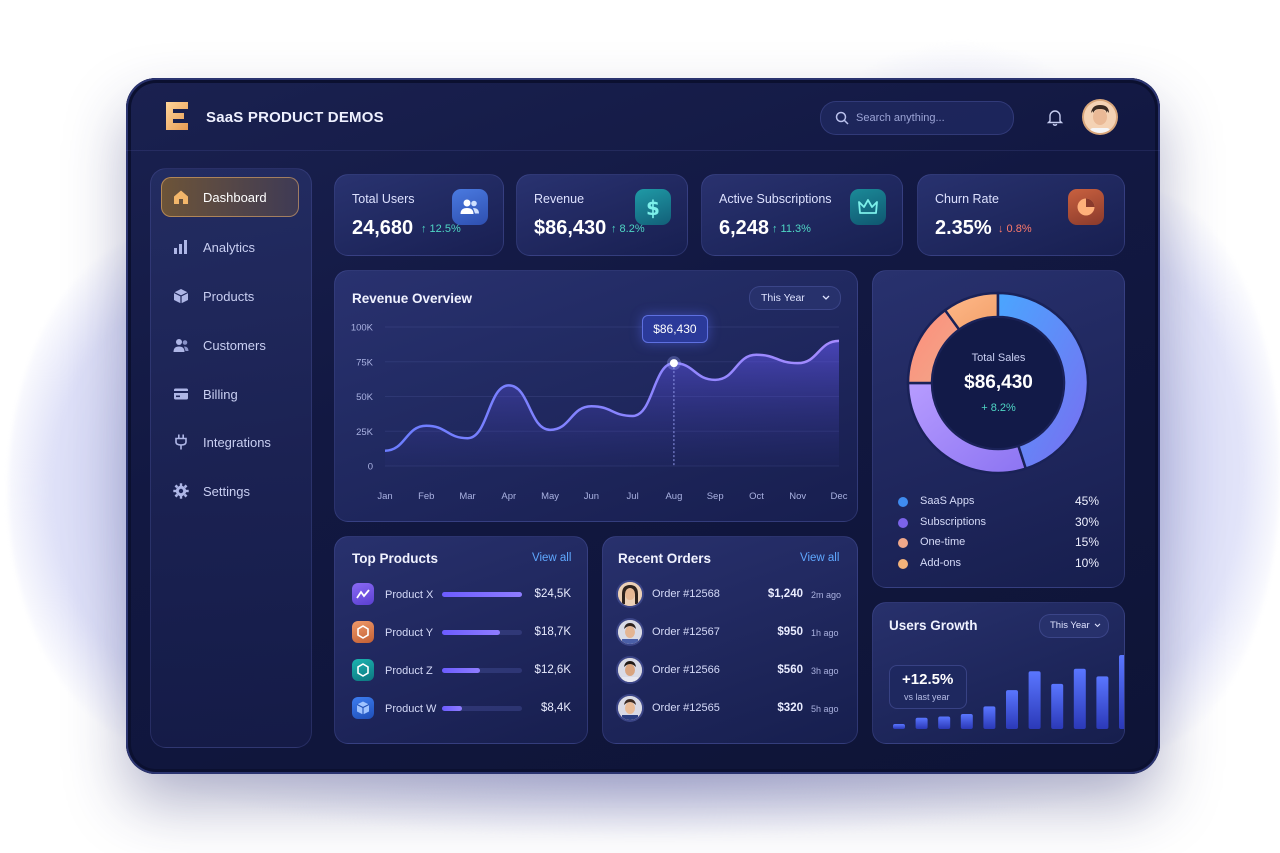  Describe the element at coordinates (903, 502) in the screenshot. I see `legend-dot` at that location.